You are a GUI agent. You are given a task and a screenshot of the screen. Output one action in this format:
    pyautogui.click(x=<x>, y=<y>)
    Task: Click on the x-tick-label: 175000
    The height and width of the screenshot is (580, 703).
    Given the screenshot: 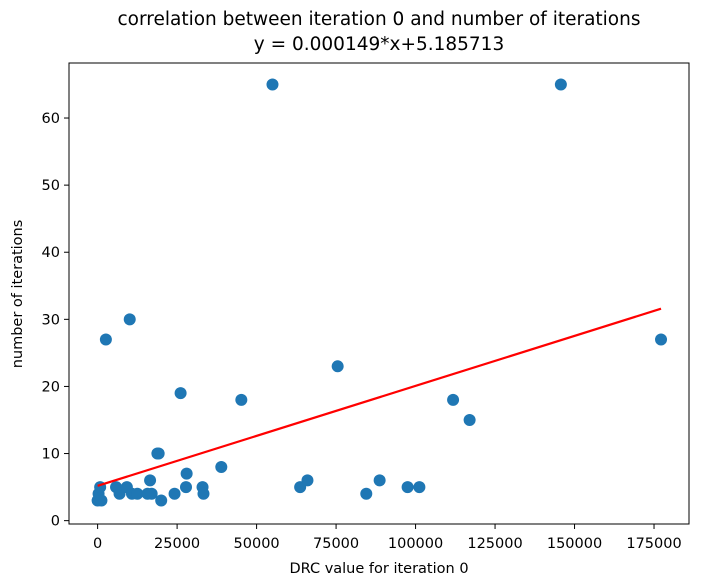 What is the action you would take?
    pyautogui.click(x=653, y=544)
    